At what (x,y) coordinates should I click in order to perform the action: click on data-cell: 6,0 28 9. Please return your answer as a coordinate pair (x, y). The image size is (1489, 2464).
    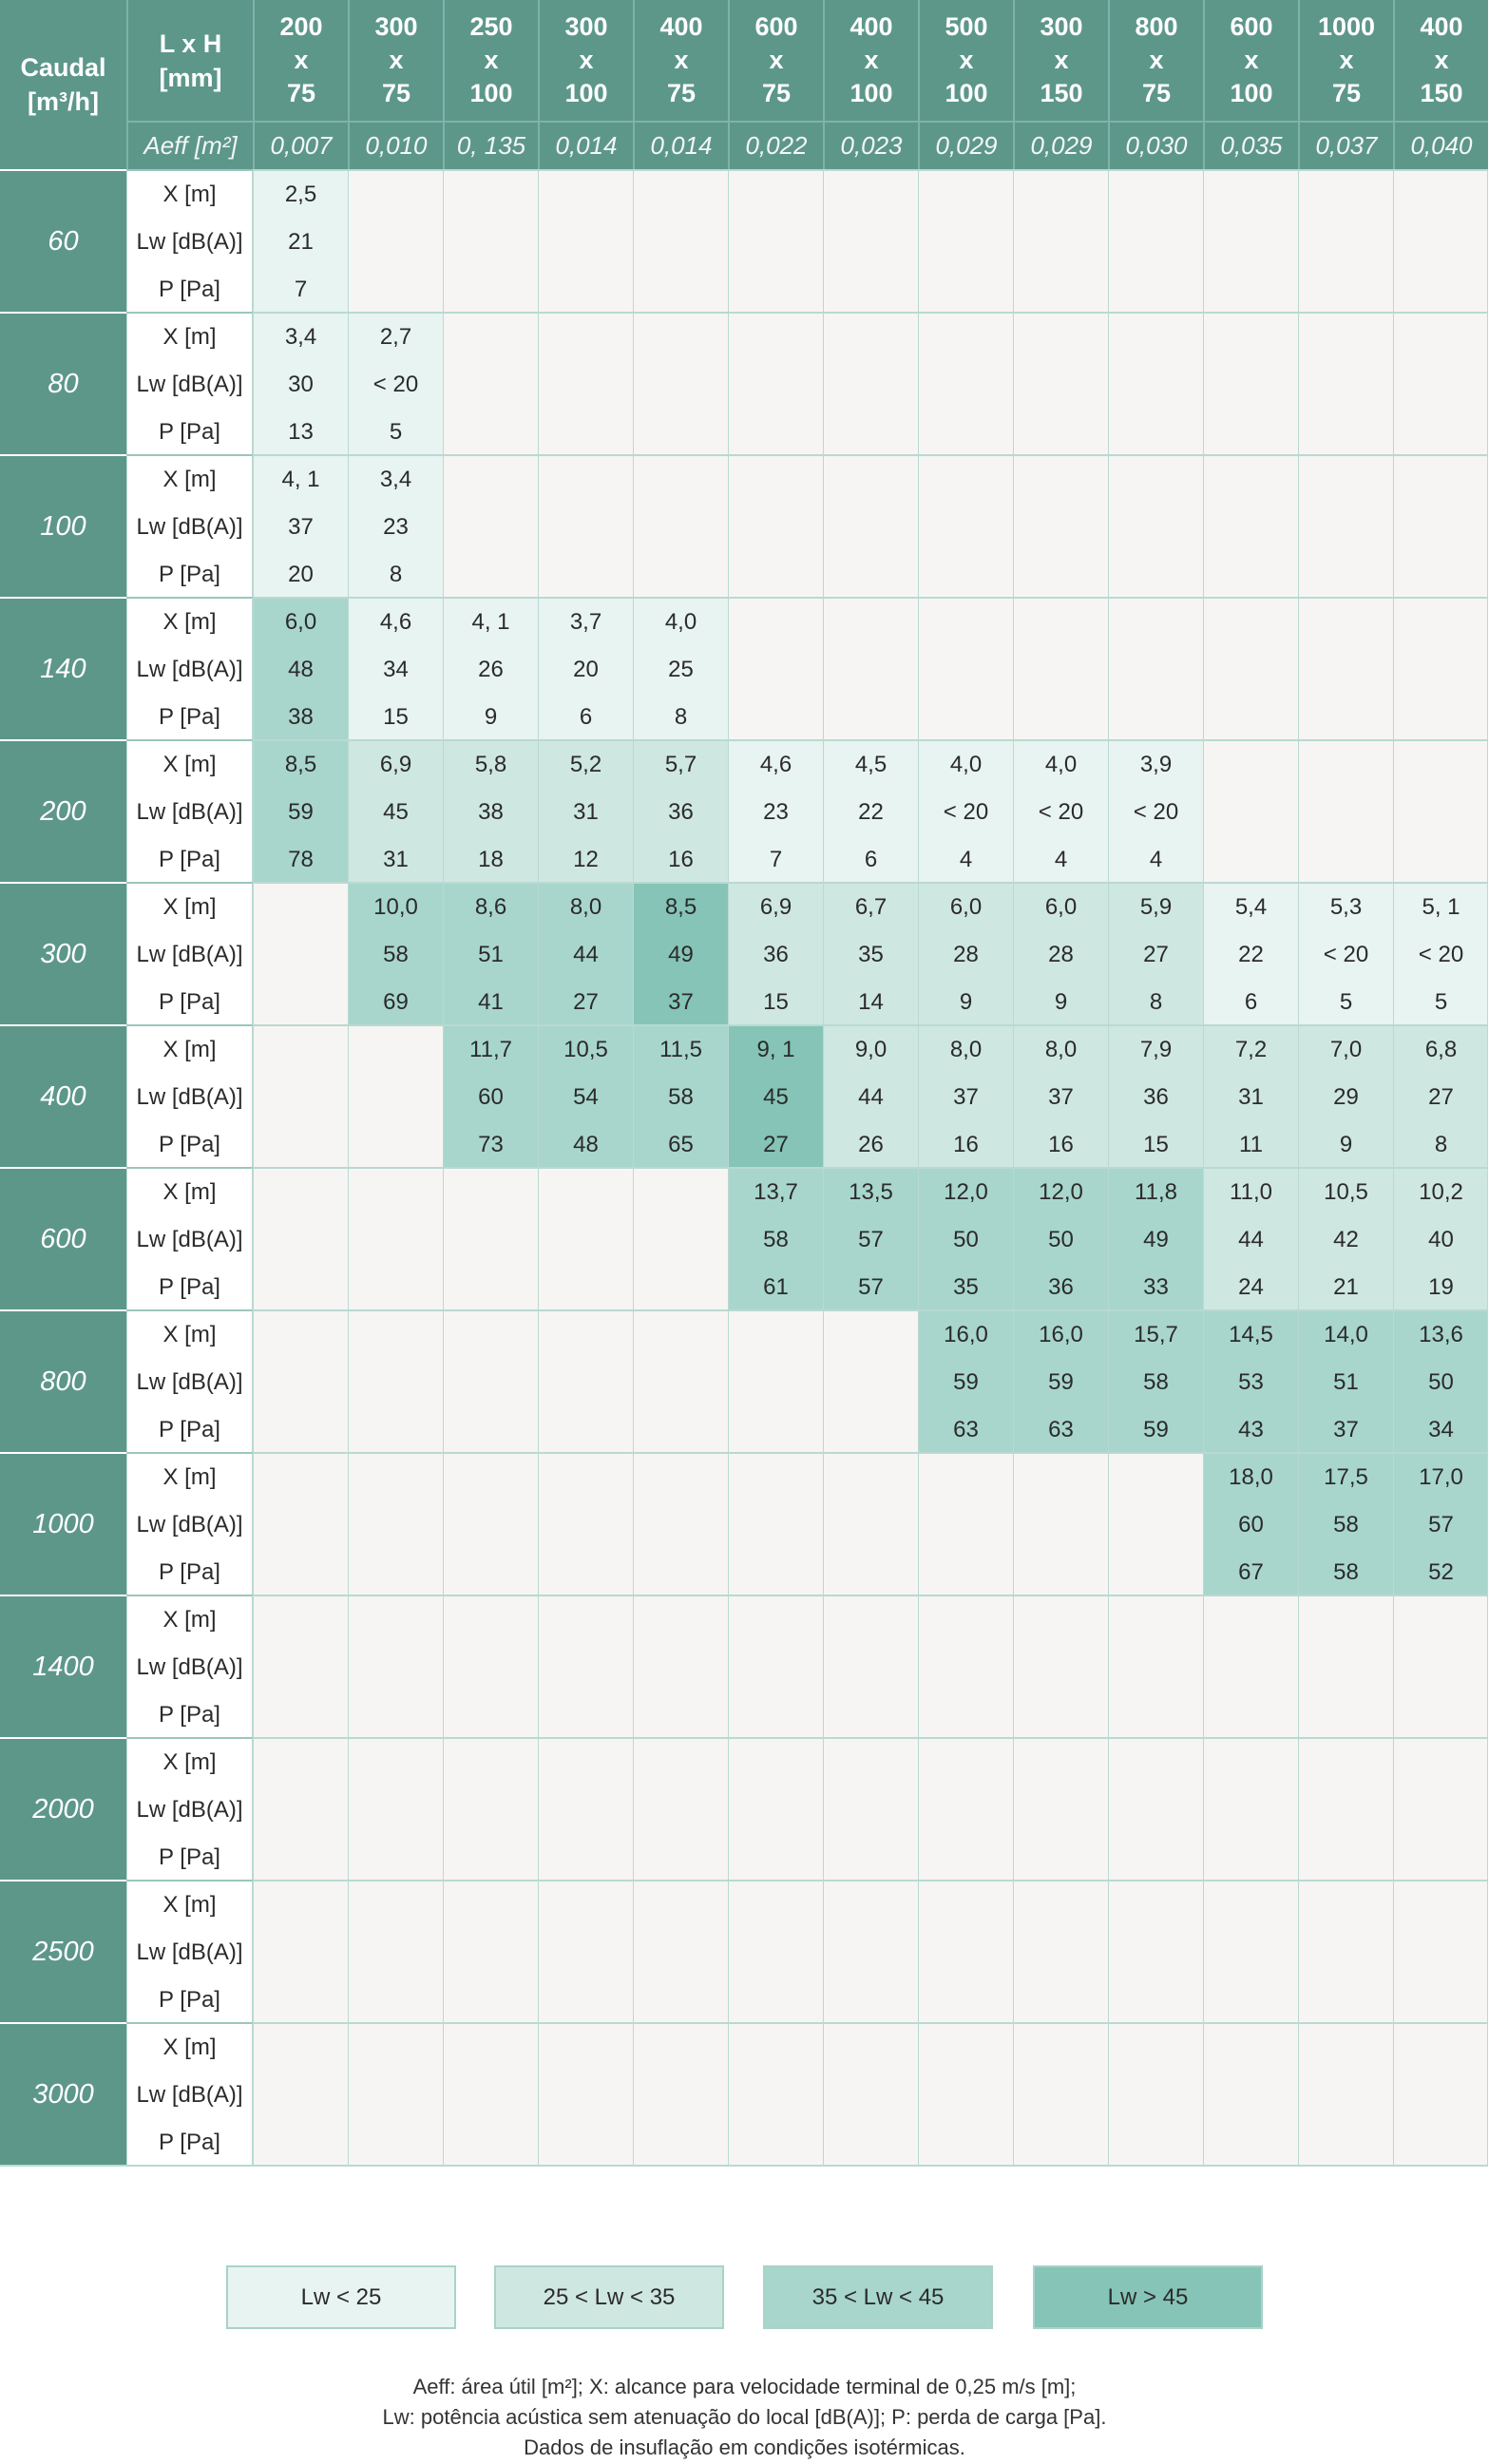
    Looking at the image, I should click on (1060, 953).